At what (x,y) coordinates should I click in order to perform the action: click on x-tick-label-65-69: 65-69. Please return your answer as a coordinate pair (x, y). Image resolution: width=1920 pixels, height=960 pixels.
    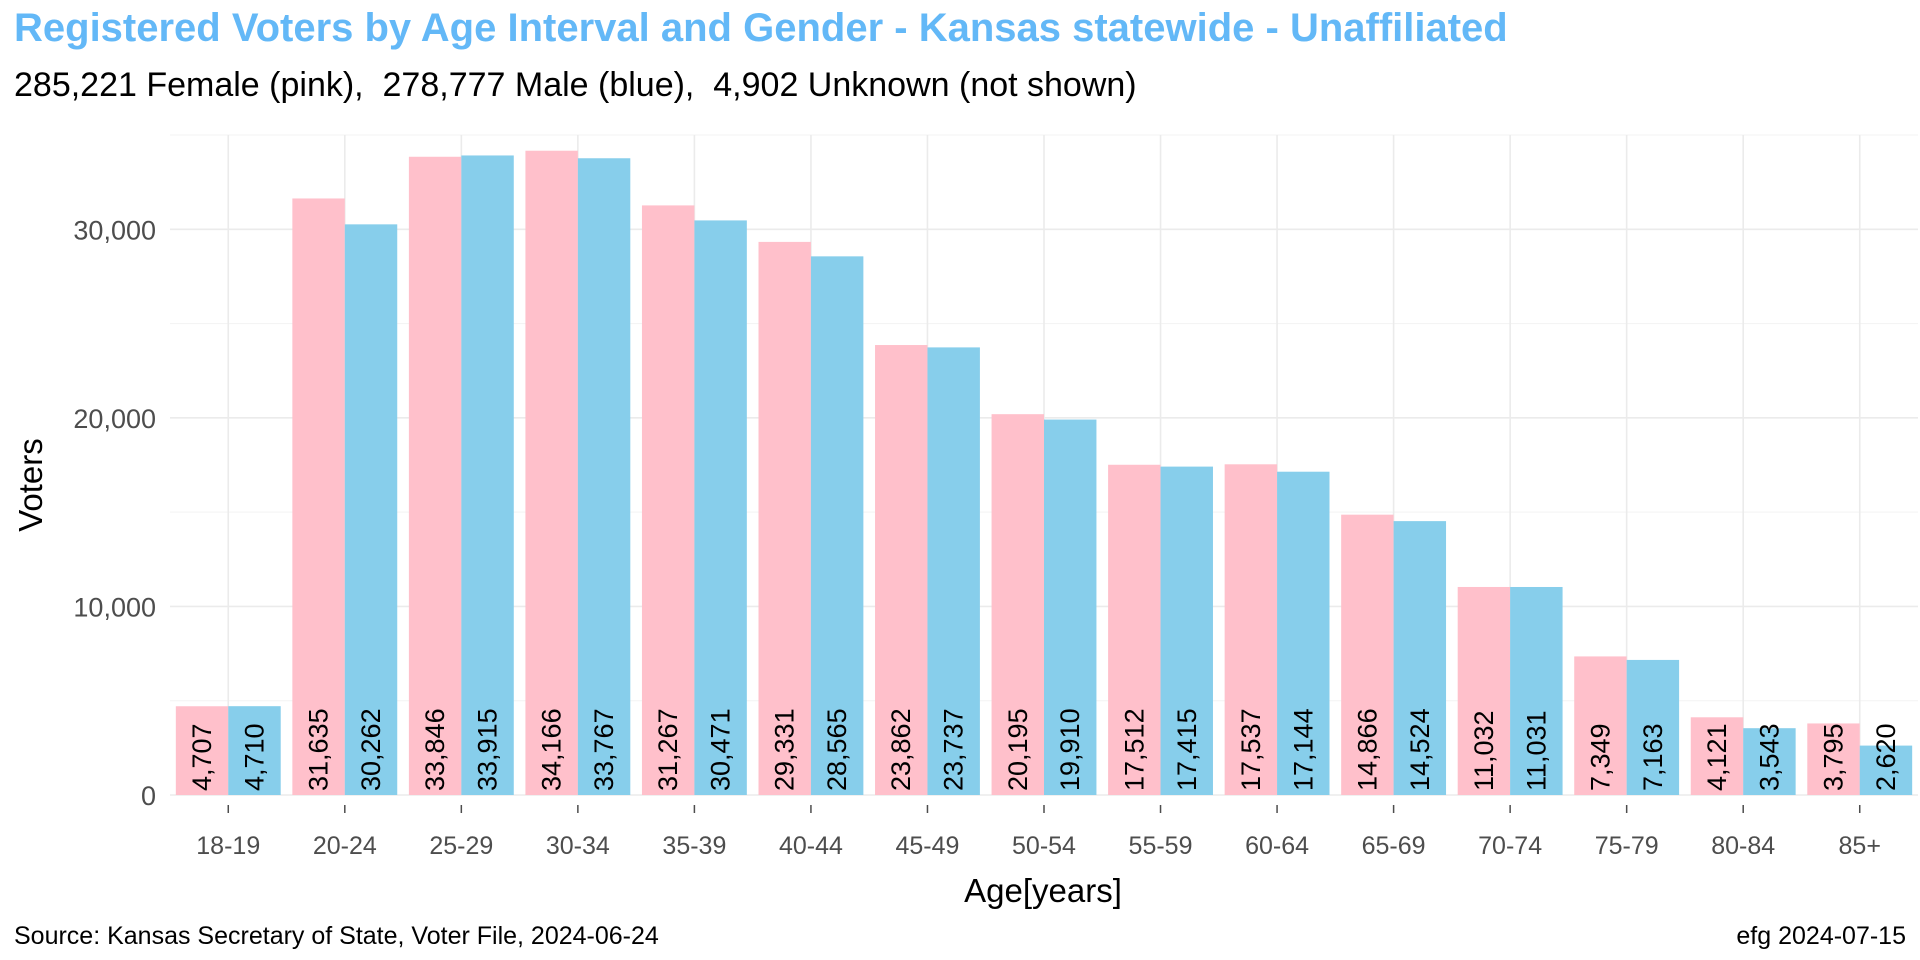
    Looking at the image, I should click on (1394, 846).